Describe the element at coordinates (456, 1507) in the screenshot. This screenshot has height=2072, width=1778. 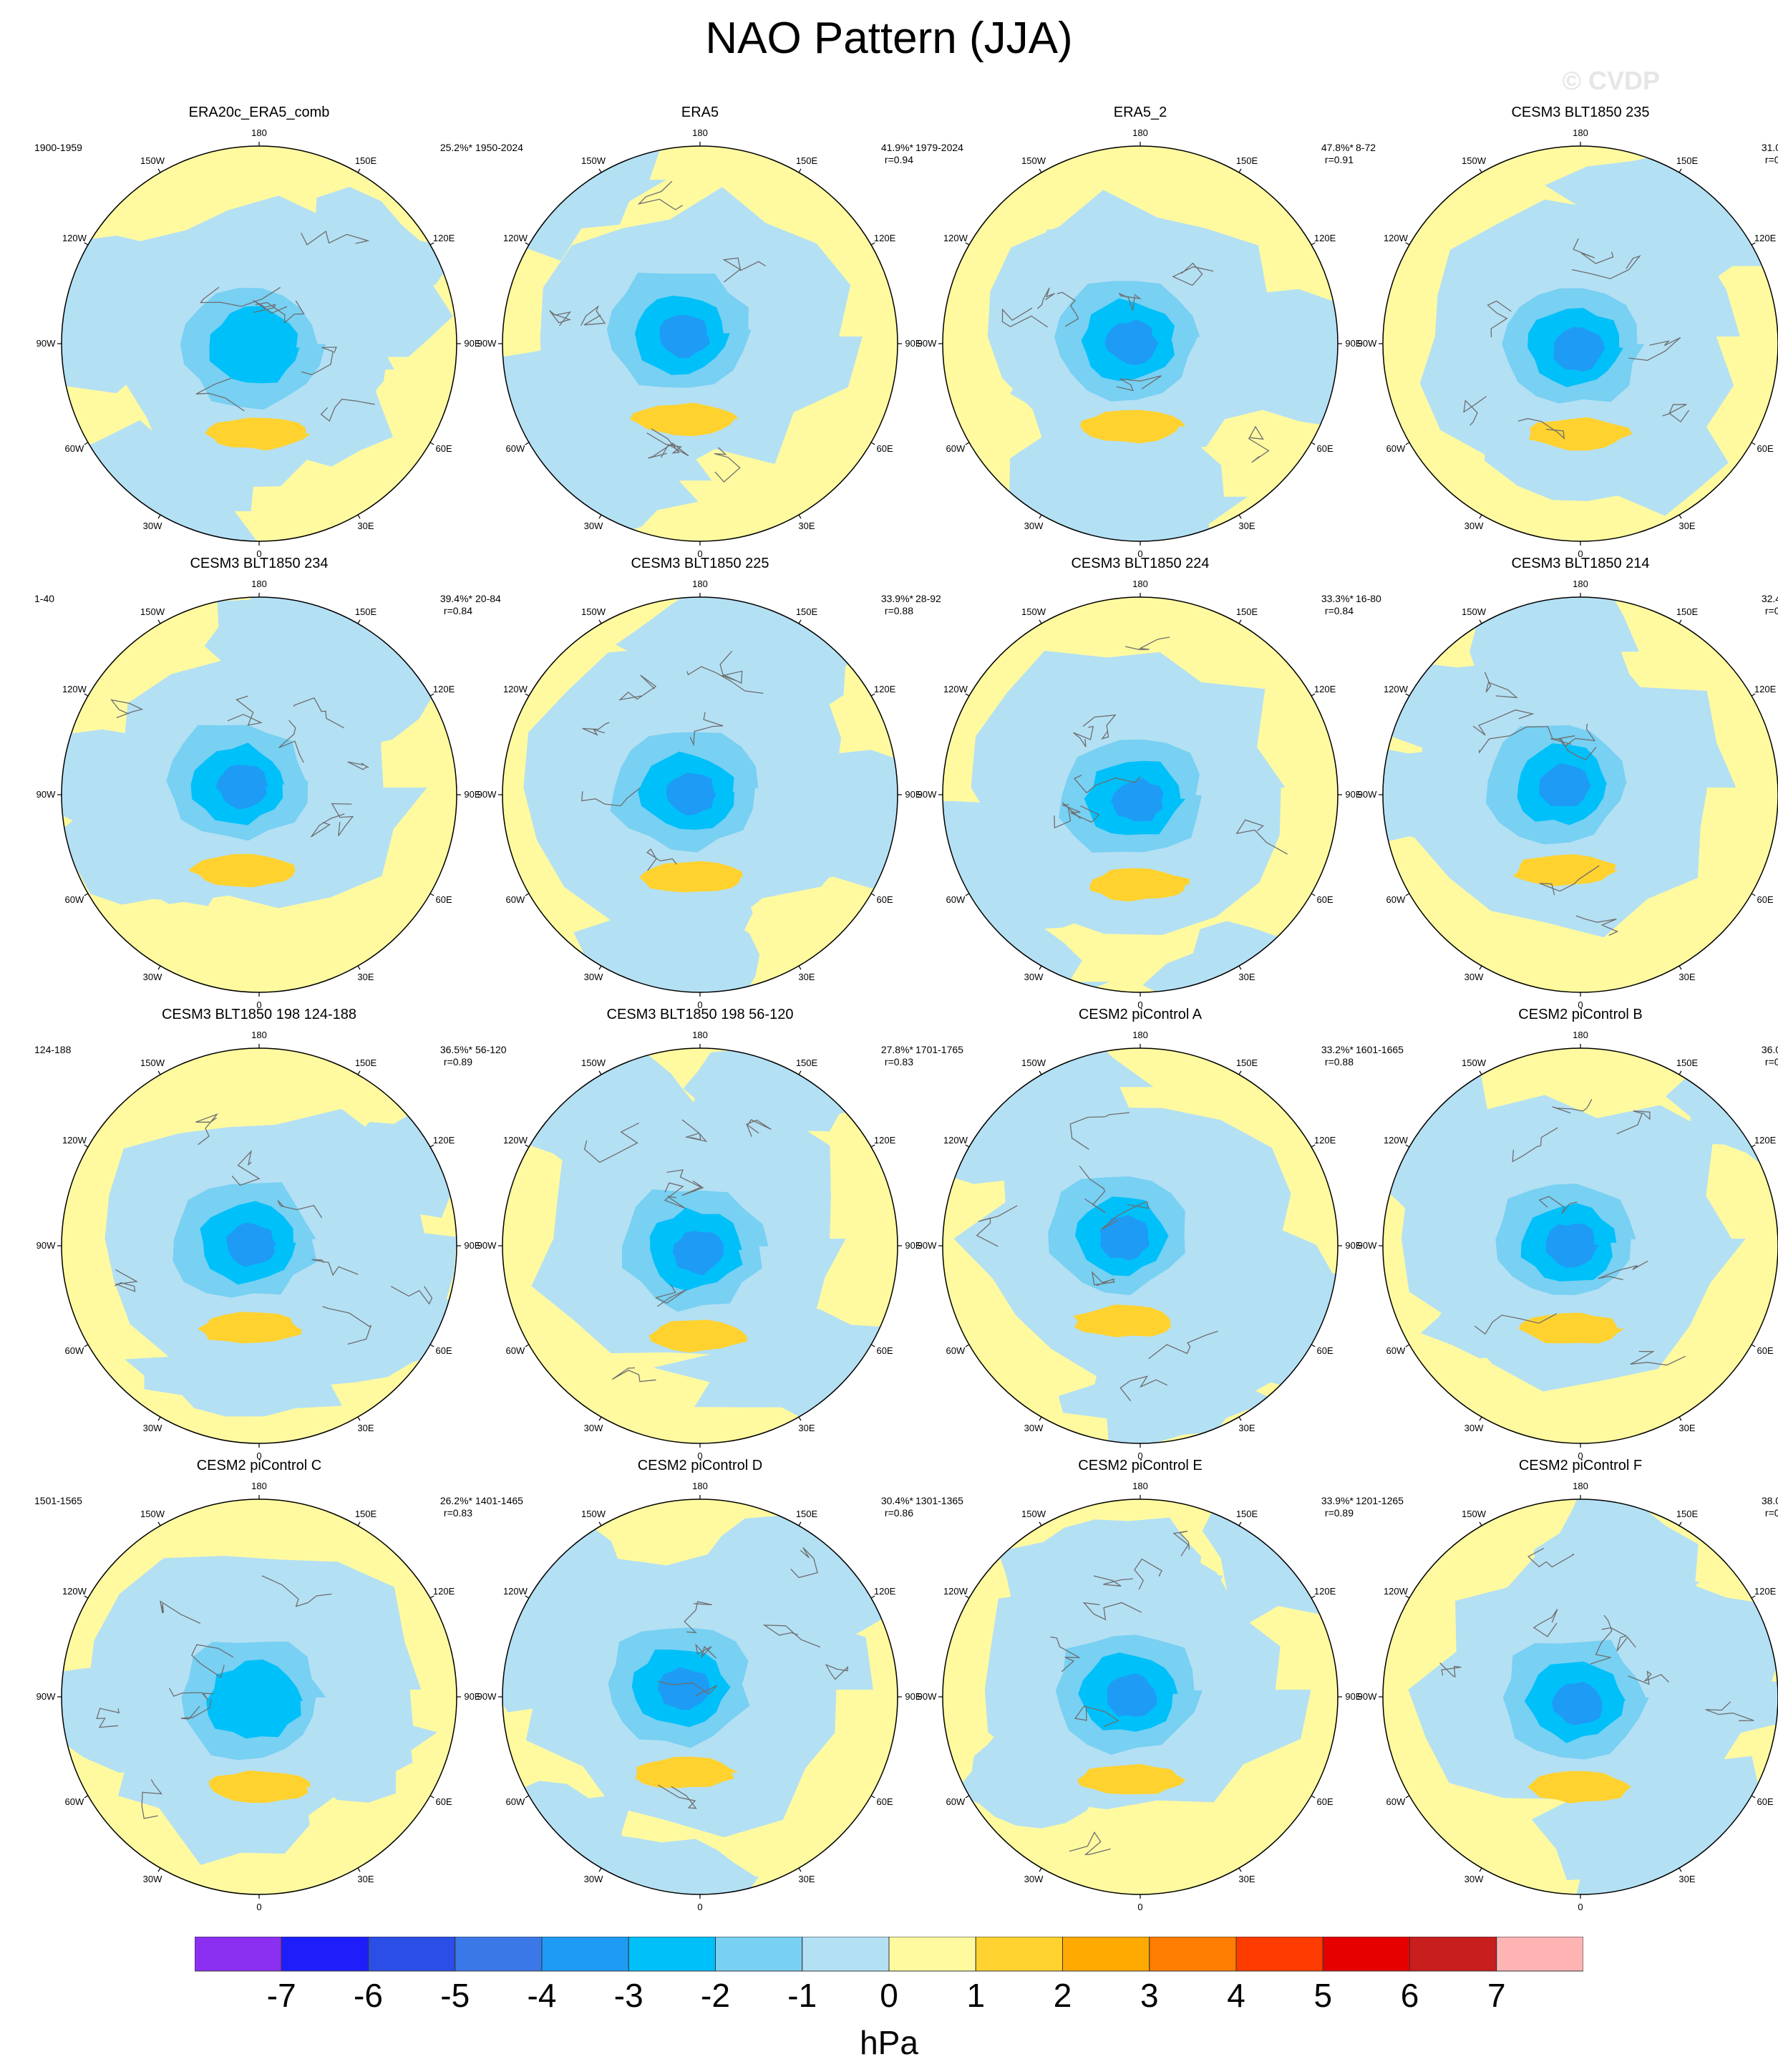
I see `panel-stats: 26.2%* r=0.83` at that location.